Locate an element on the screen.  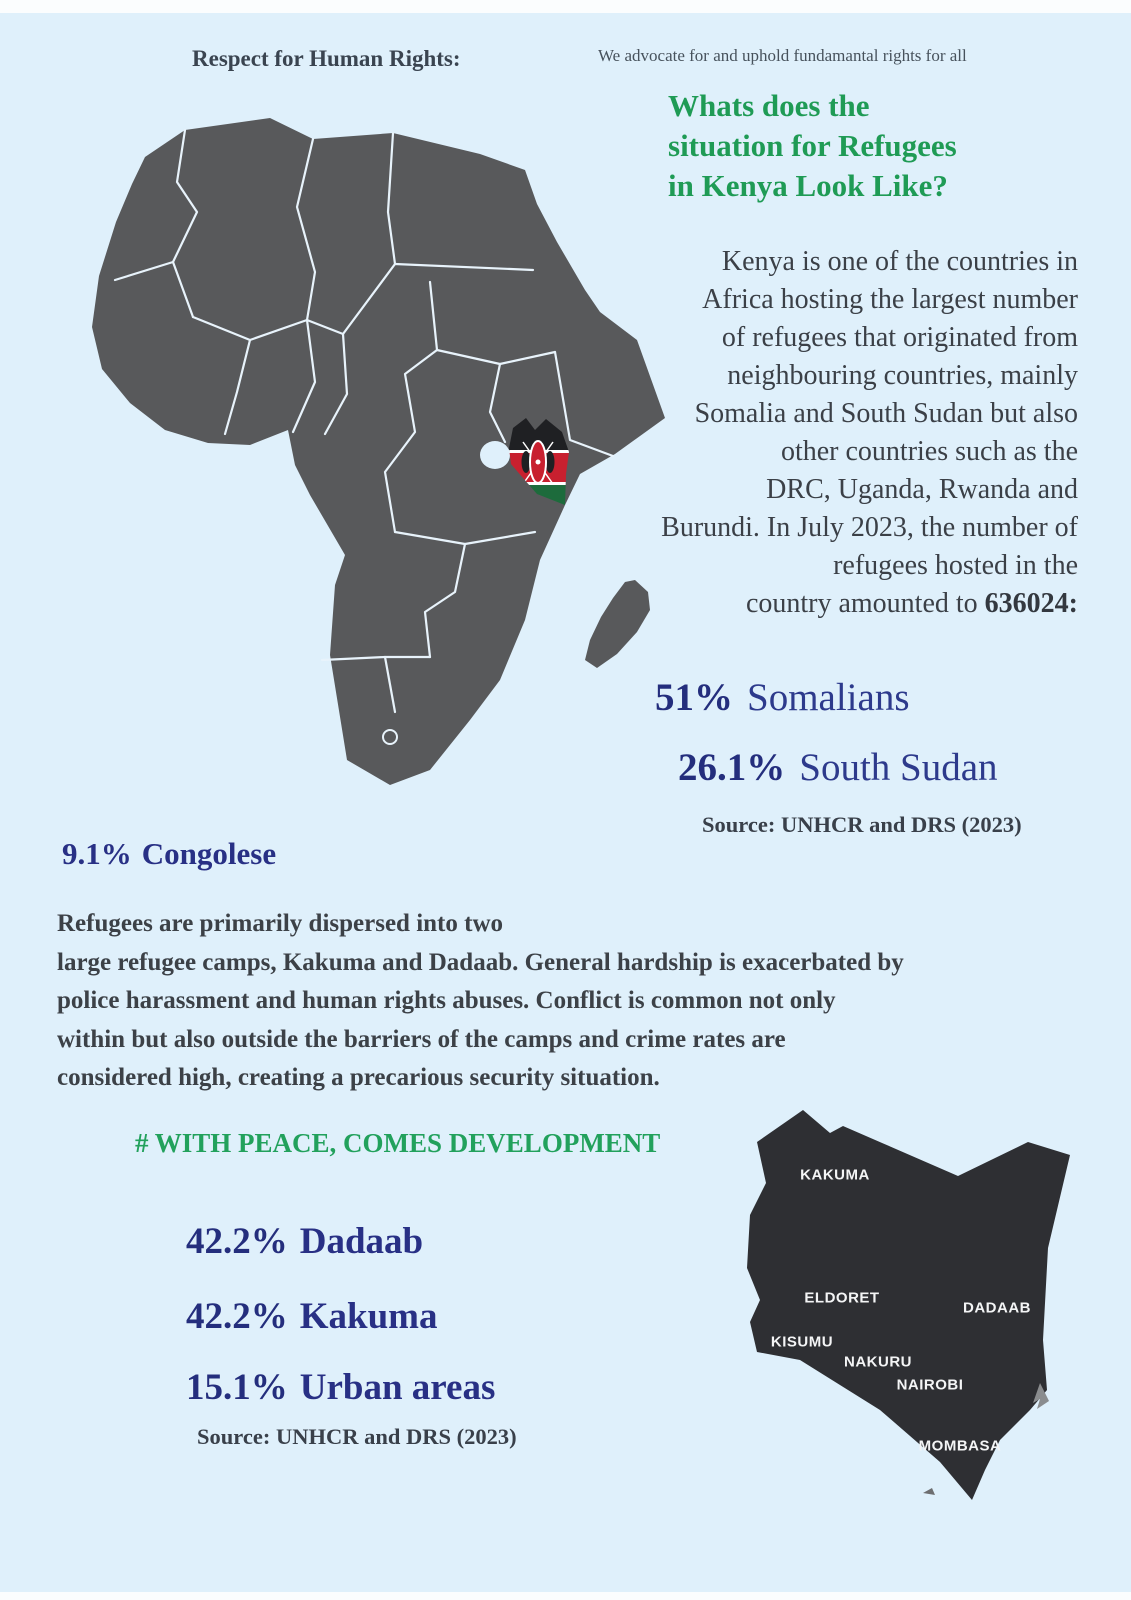
source-note-development: Source: UNHCR and DRS (2023) is located at coordinates (357, 1436).